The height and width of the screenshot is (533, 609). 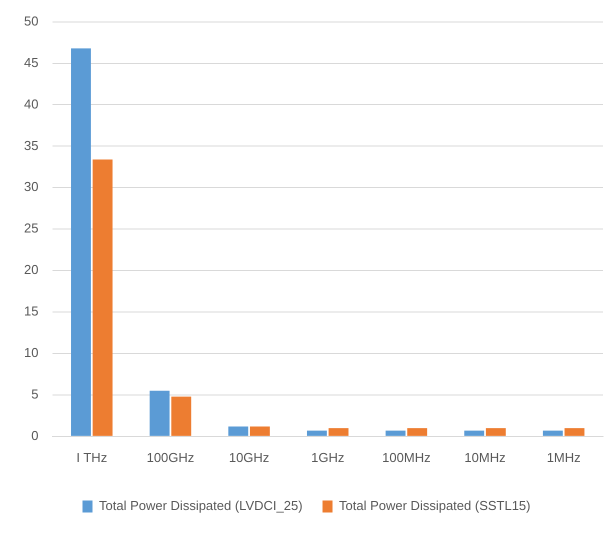 What do you see at coordinates (31, 186) in the screenshot?
I see `y-tick-label: 30` at bounding box center [31, 186].